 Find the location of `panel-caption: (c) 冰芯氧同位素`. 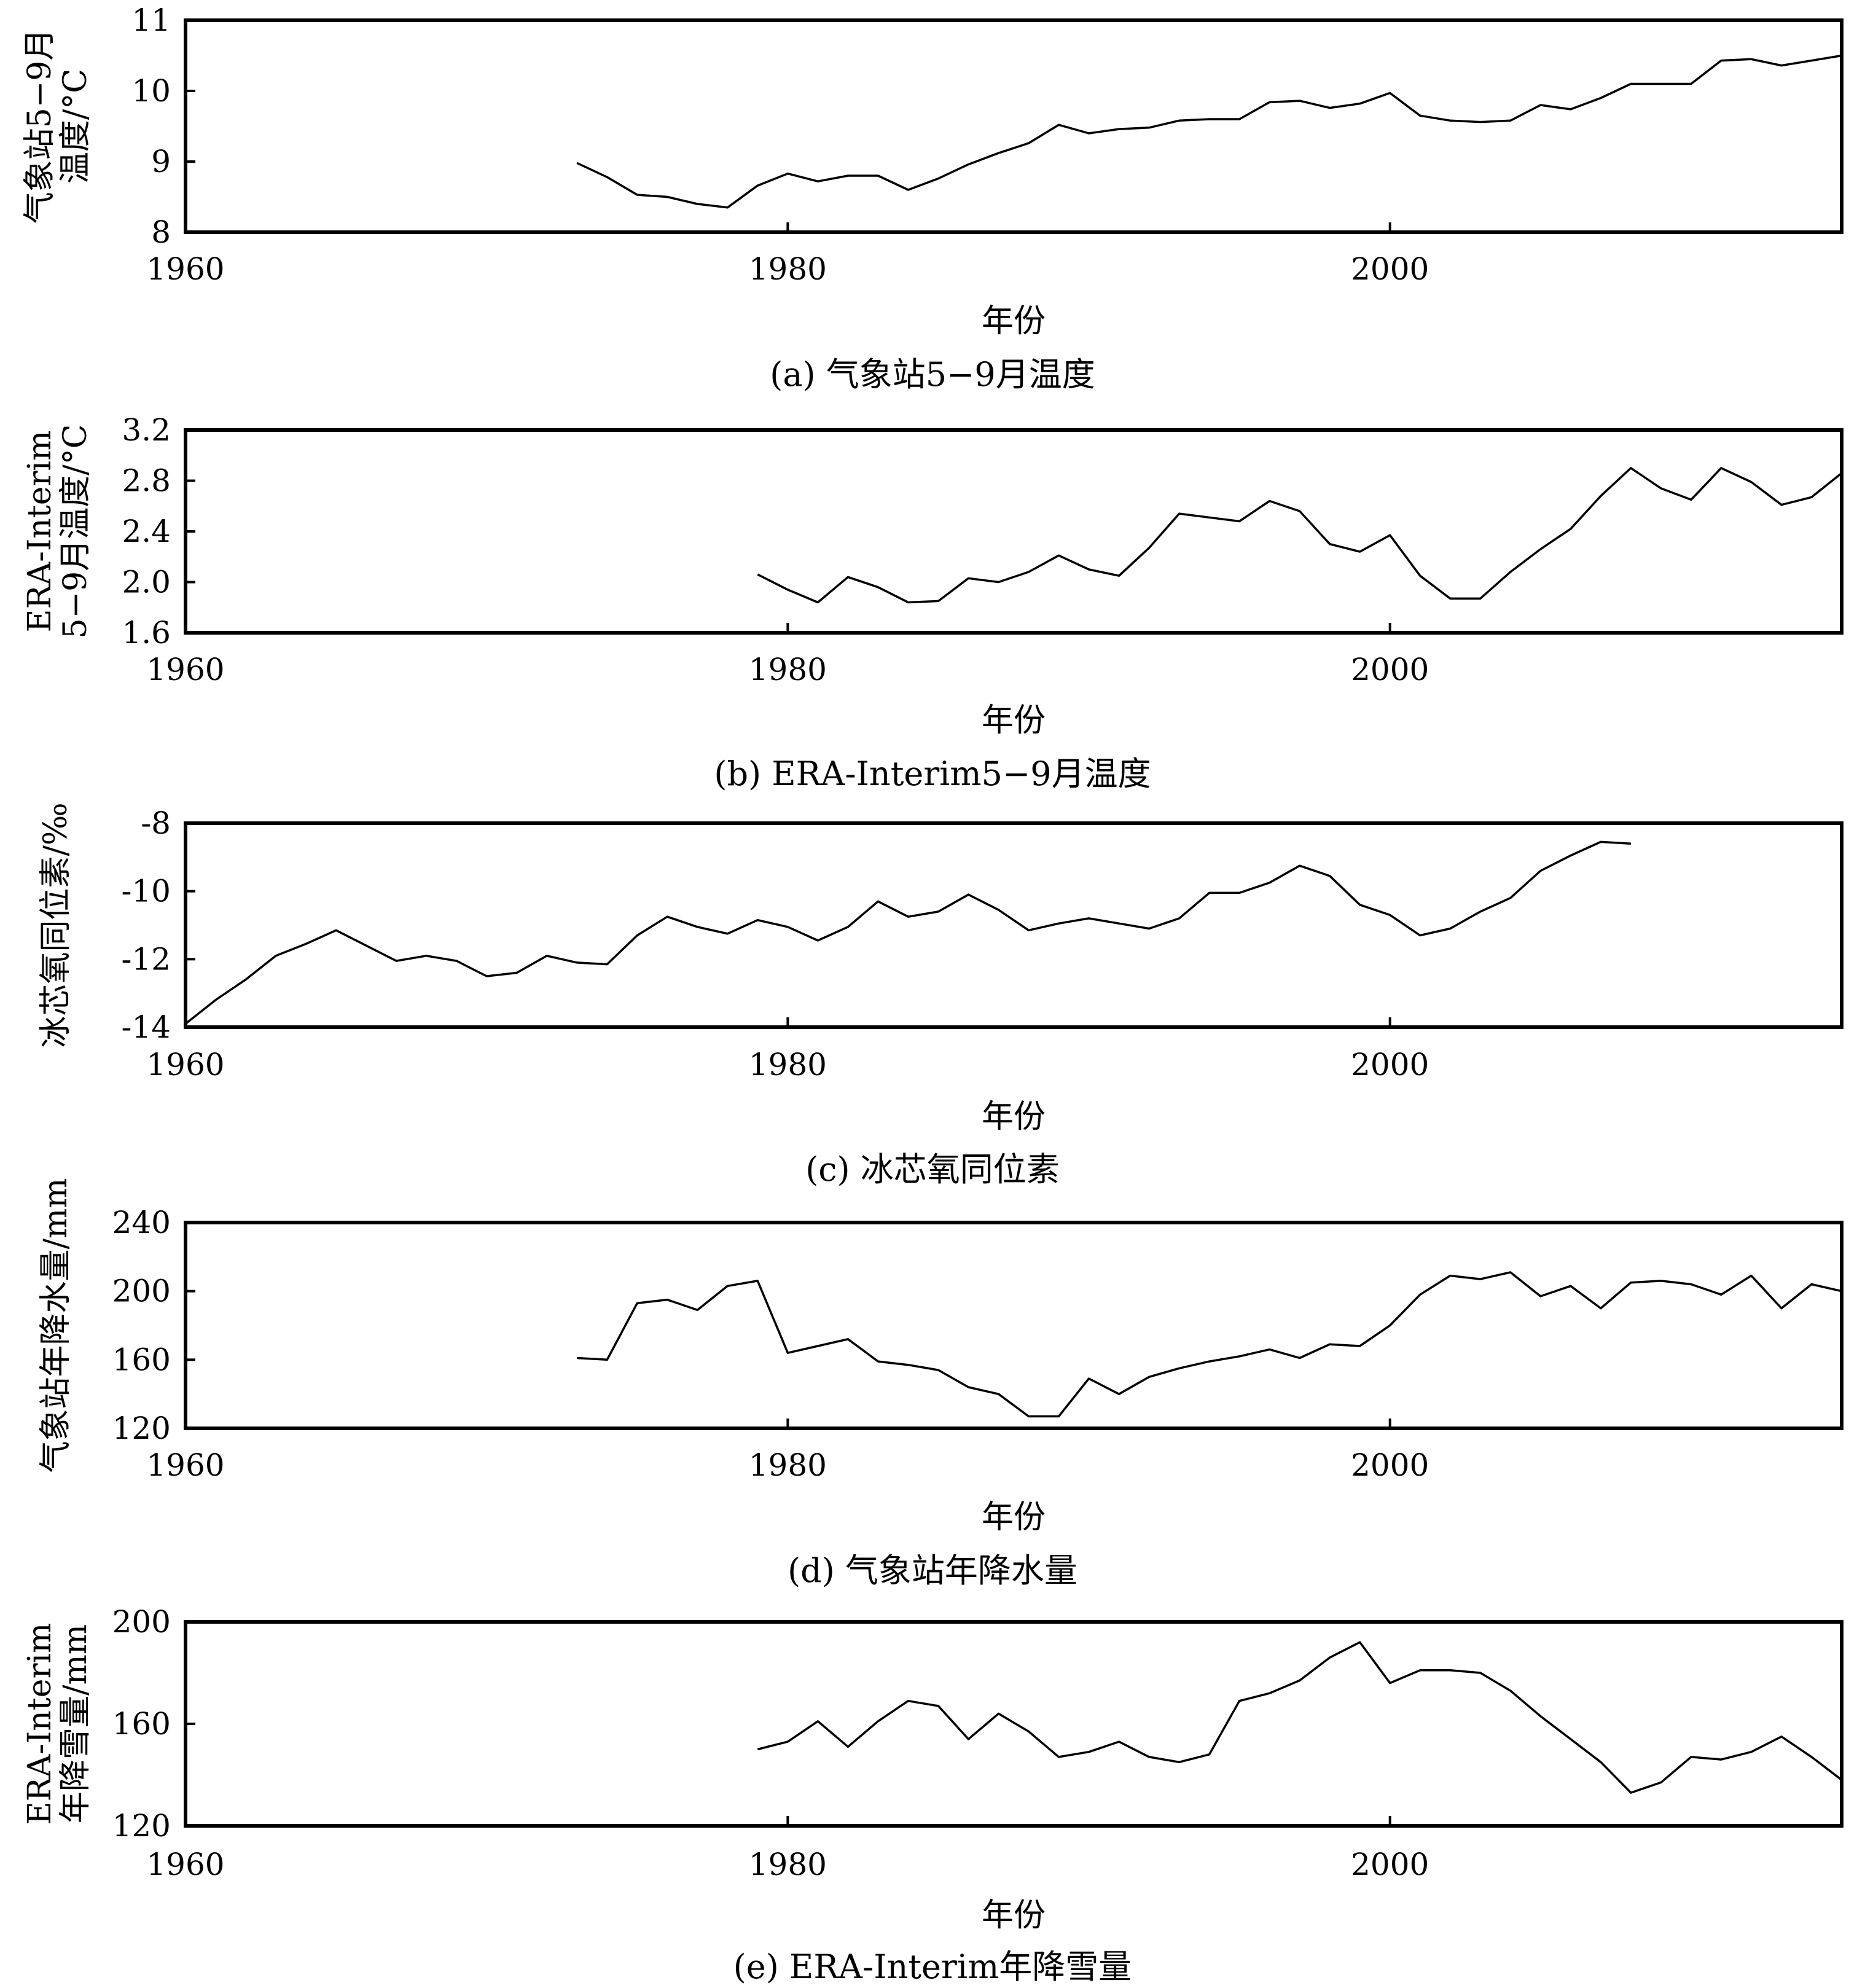

panel-caption: (c) 冰芯氧同位素 is located at coordinates (933, 1169).